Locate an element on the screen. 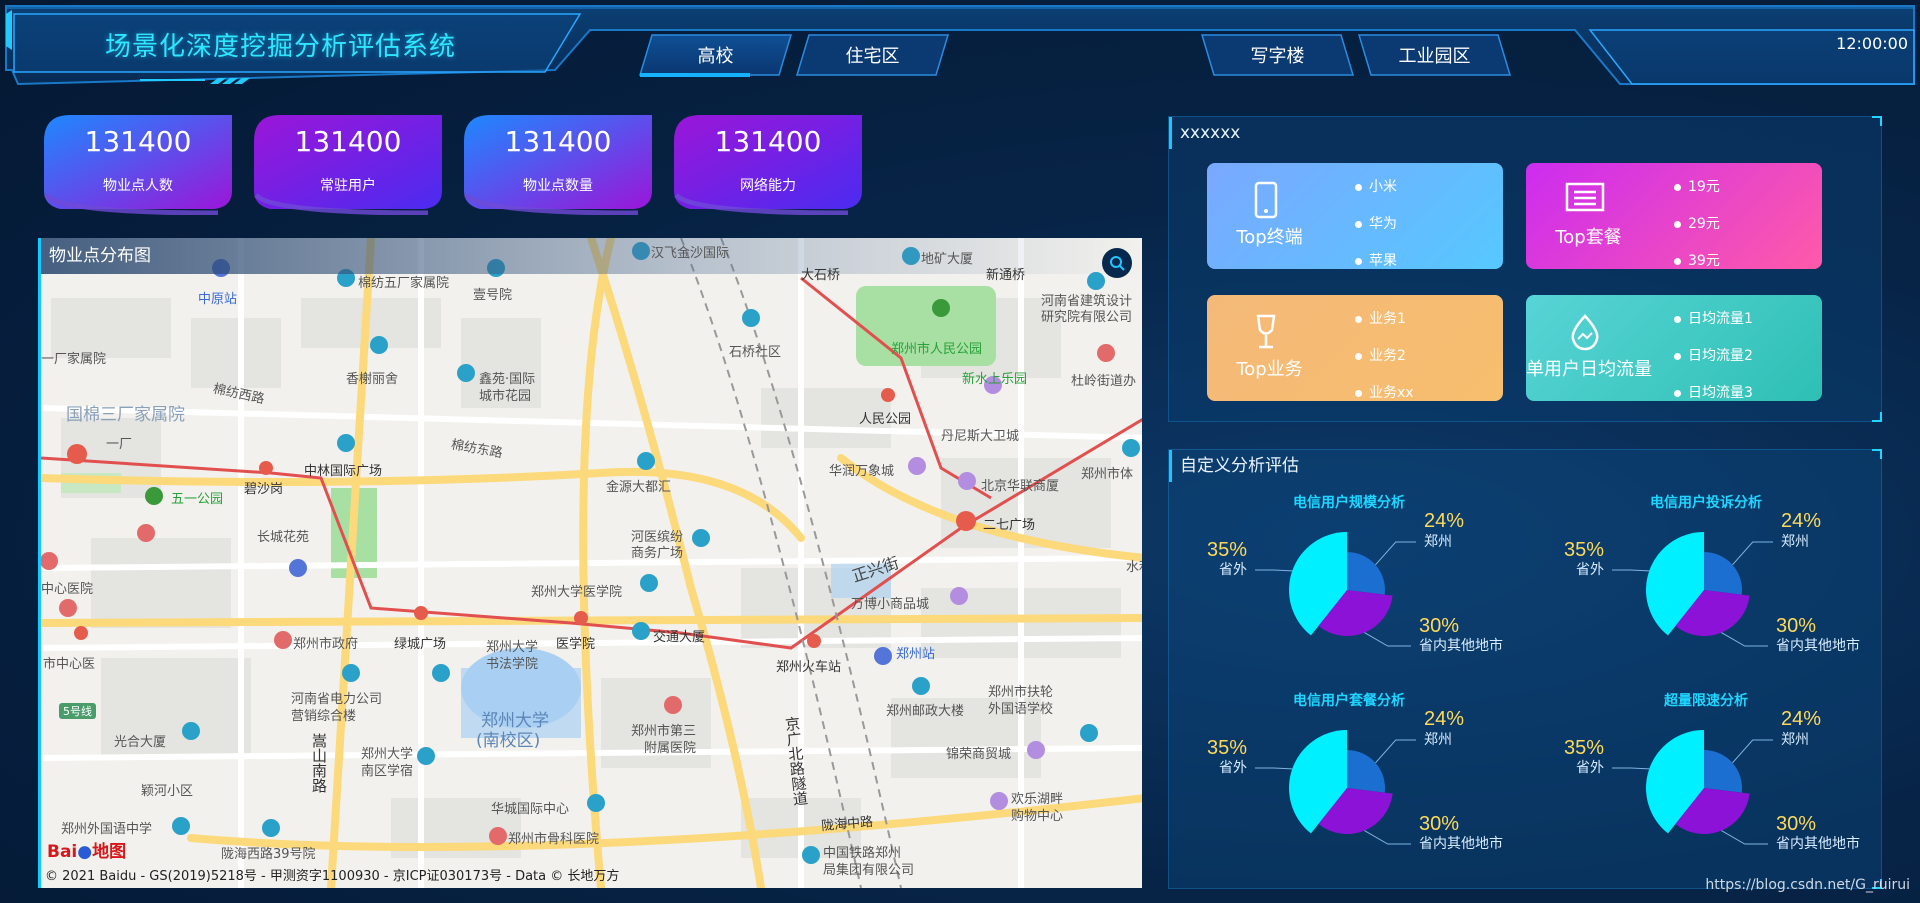 Image resolution: width=1920 pixels, height=903 pixels. map-label: 研究院有限公司 is located at coordinates (1087, 317).